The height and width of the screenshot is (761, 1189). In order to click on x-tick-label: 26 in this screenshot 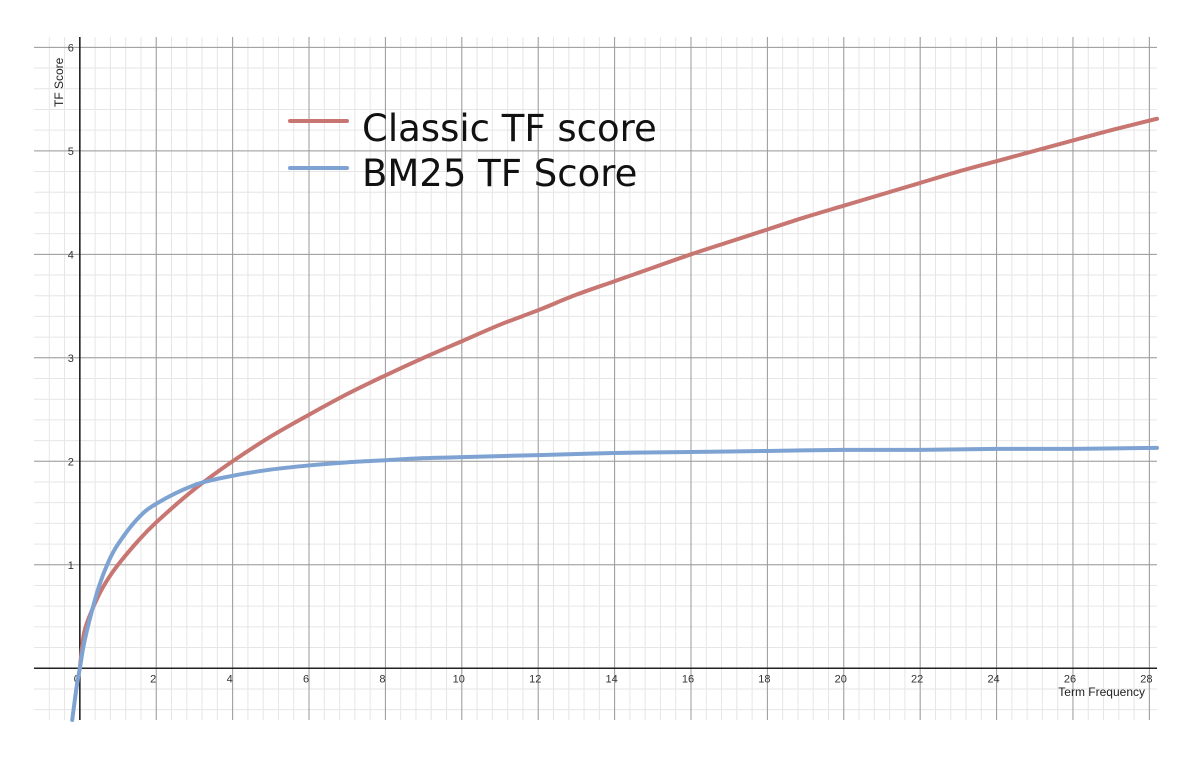, I will do `click(1070, 679)`.